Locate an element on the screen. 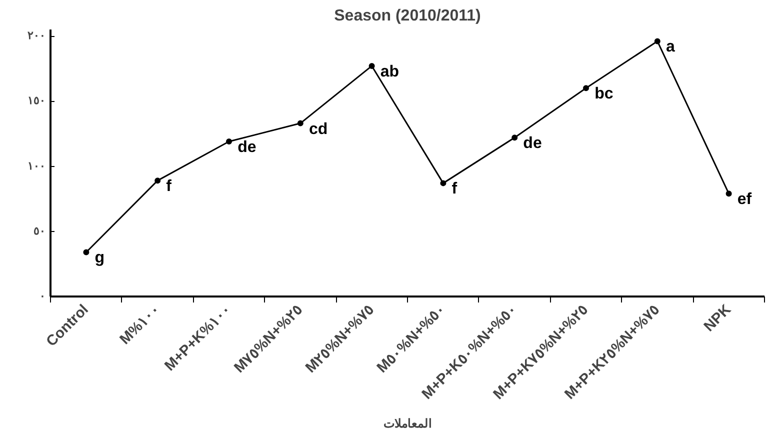 This screenshot has height=433, width=784. y-tick-label: ١٠٠ is located at coordinates (37, 166).